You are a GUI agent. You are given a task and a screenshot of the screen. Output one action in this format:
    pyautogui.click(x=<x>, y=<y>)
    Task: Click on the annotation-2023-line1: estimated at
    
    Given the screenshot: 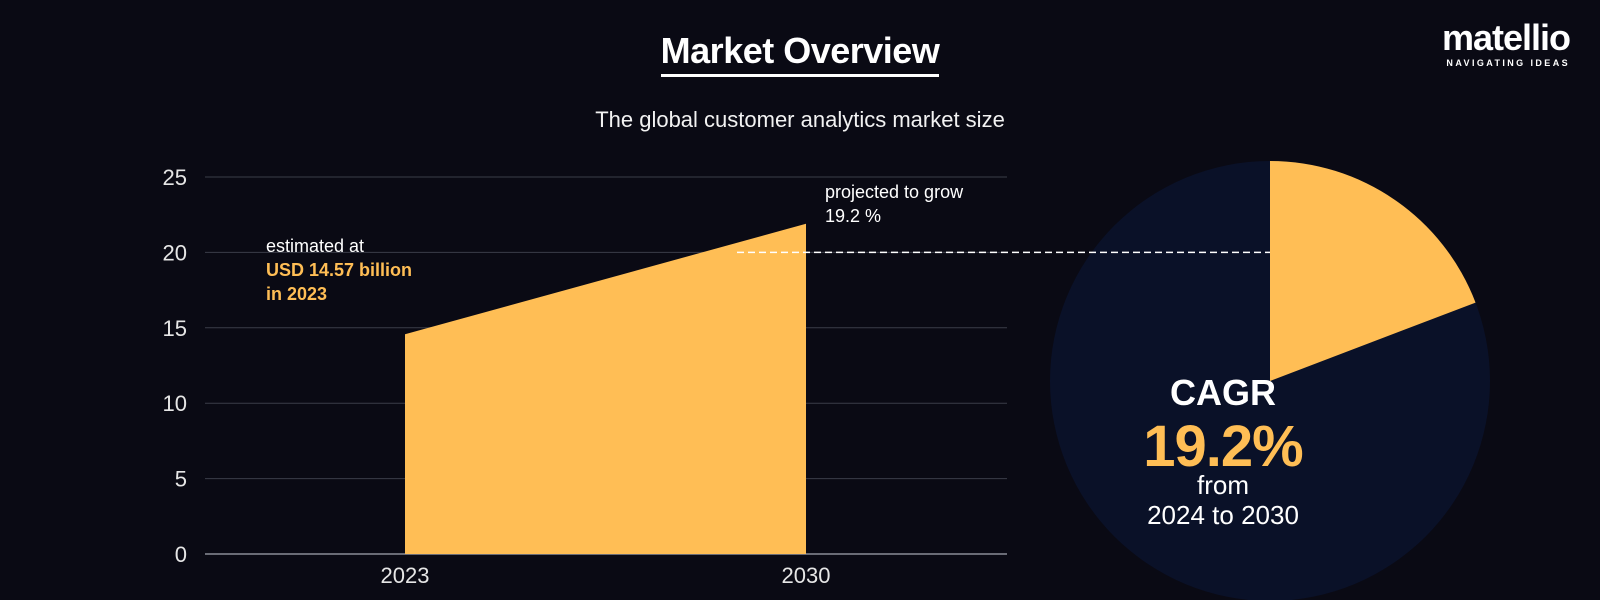 What is the action you would take?
    pyautogui.click(x=315, y=246)
    